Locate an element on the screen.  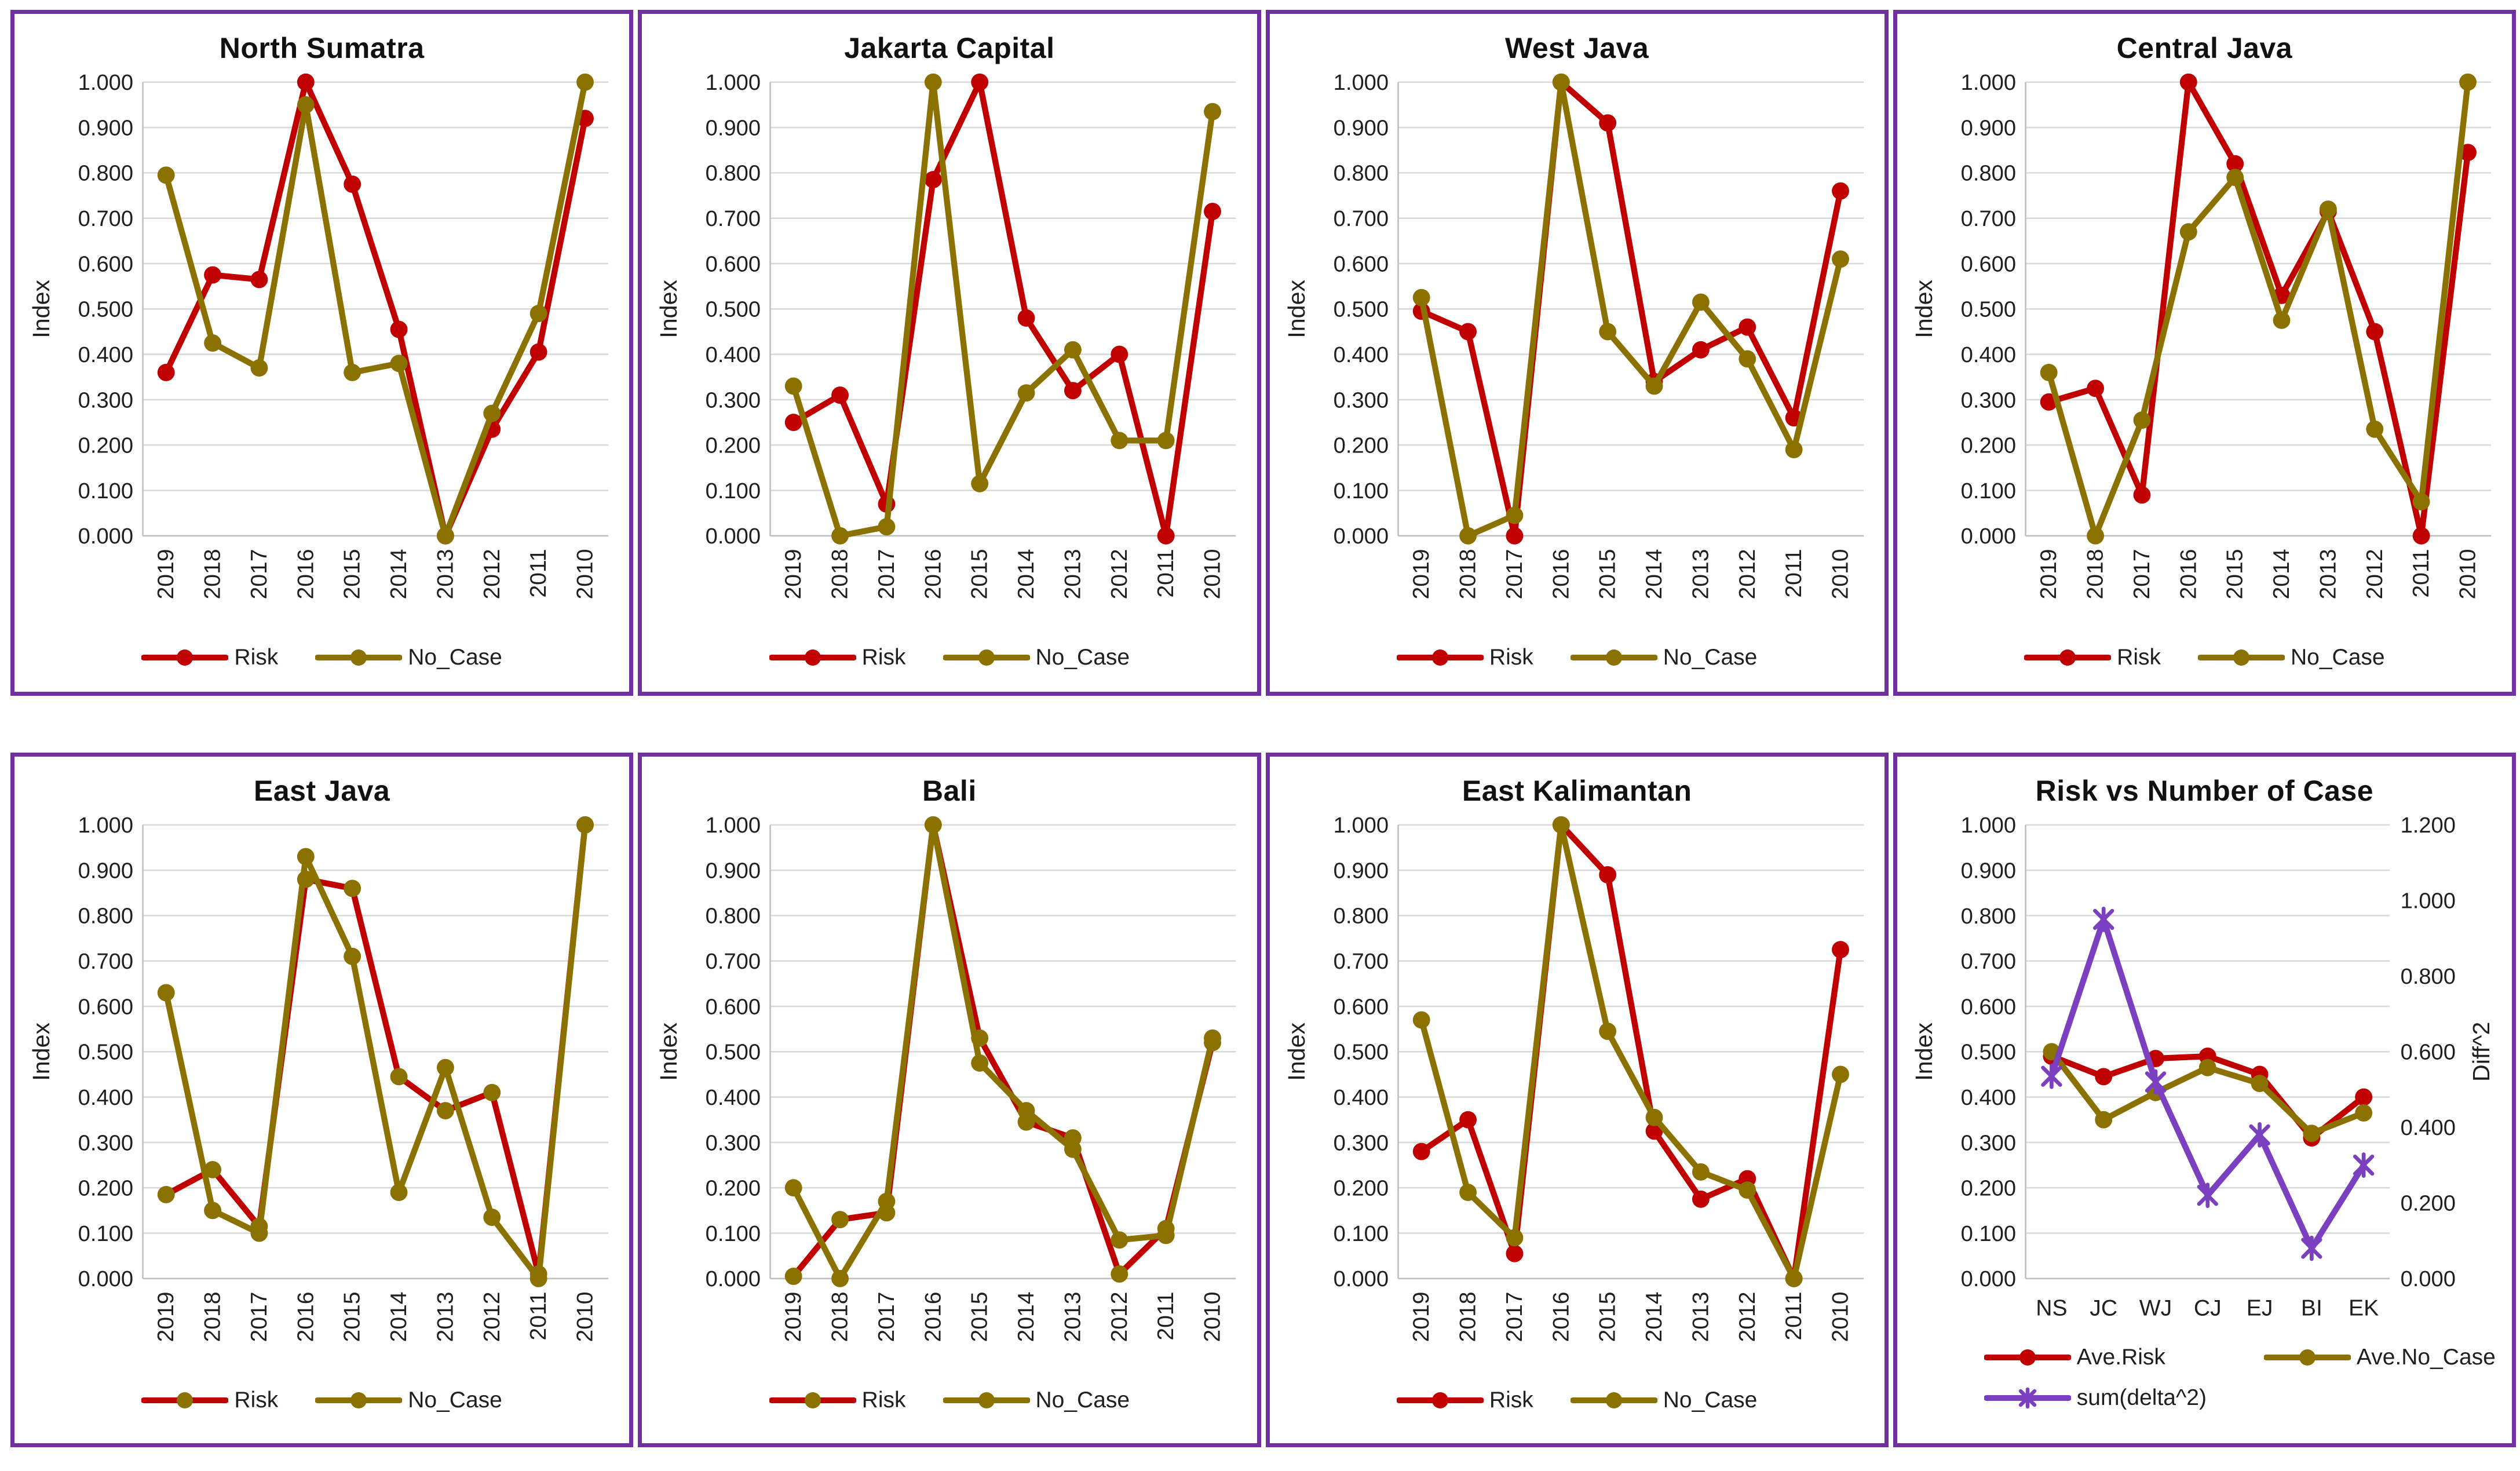
svg-text: EK is located at coordinates (2364, 1309).